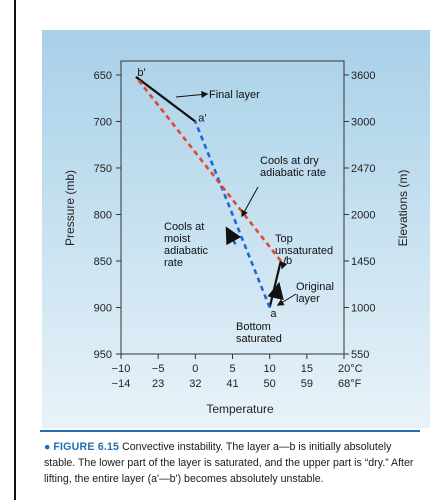 This screenshot has height=500, width=439. Describe the element at coordinates (403, 208) in the screenshot. I see `y2-axis-label: Elevations (m)` at that location.